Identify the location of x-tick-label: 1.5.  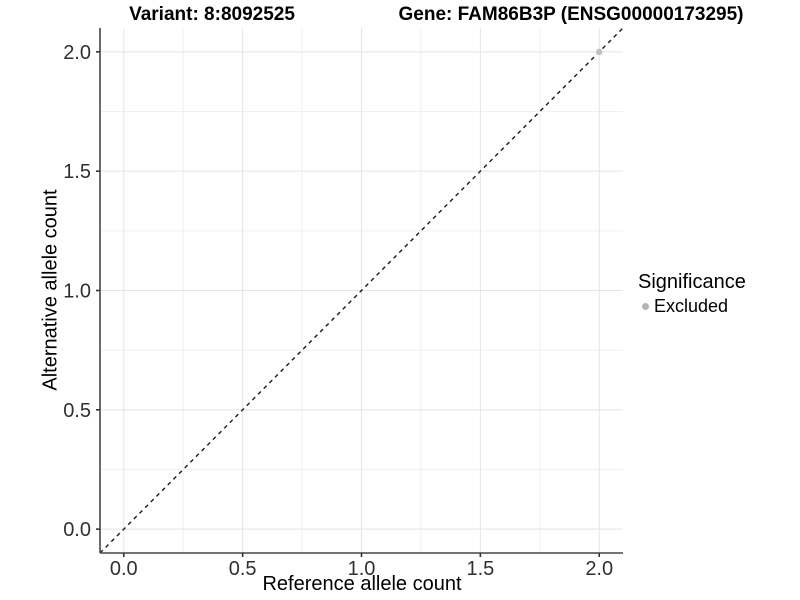
(480, 569).